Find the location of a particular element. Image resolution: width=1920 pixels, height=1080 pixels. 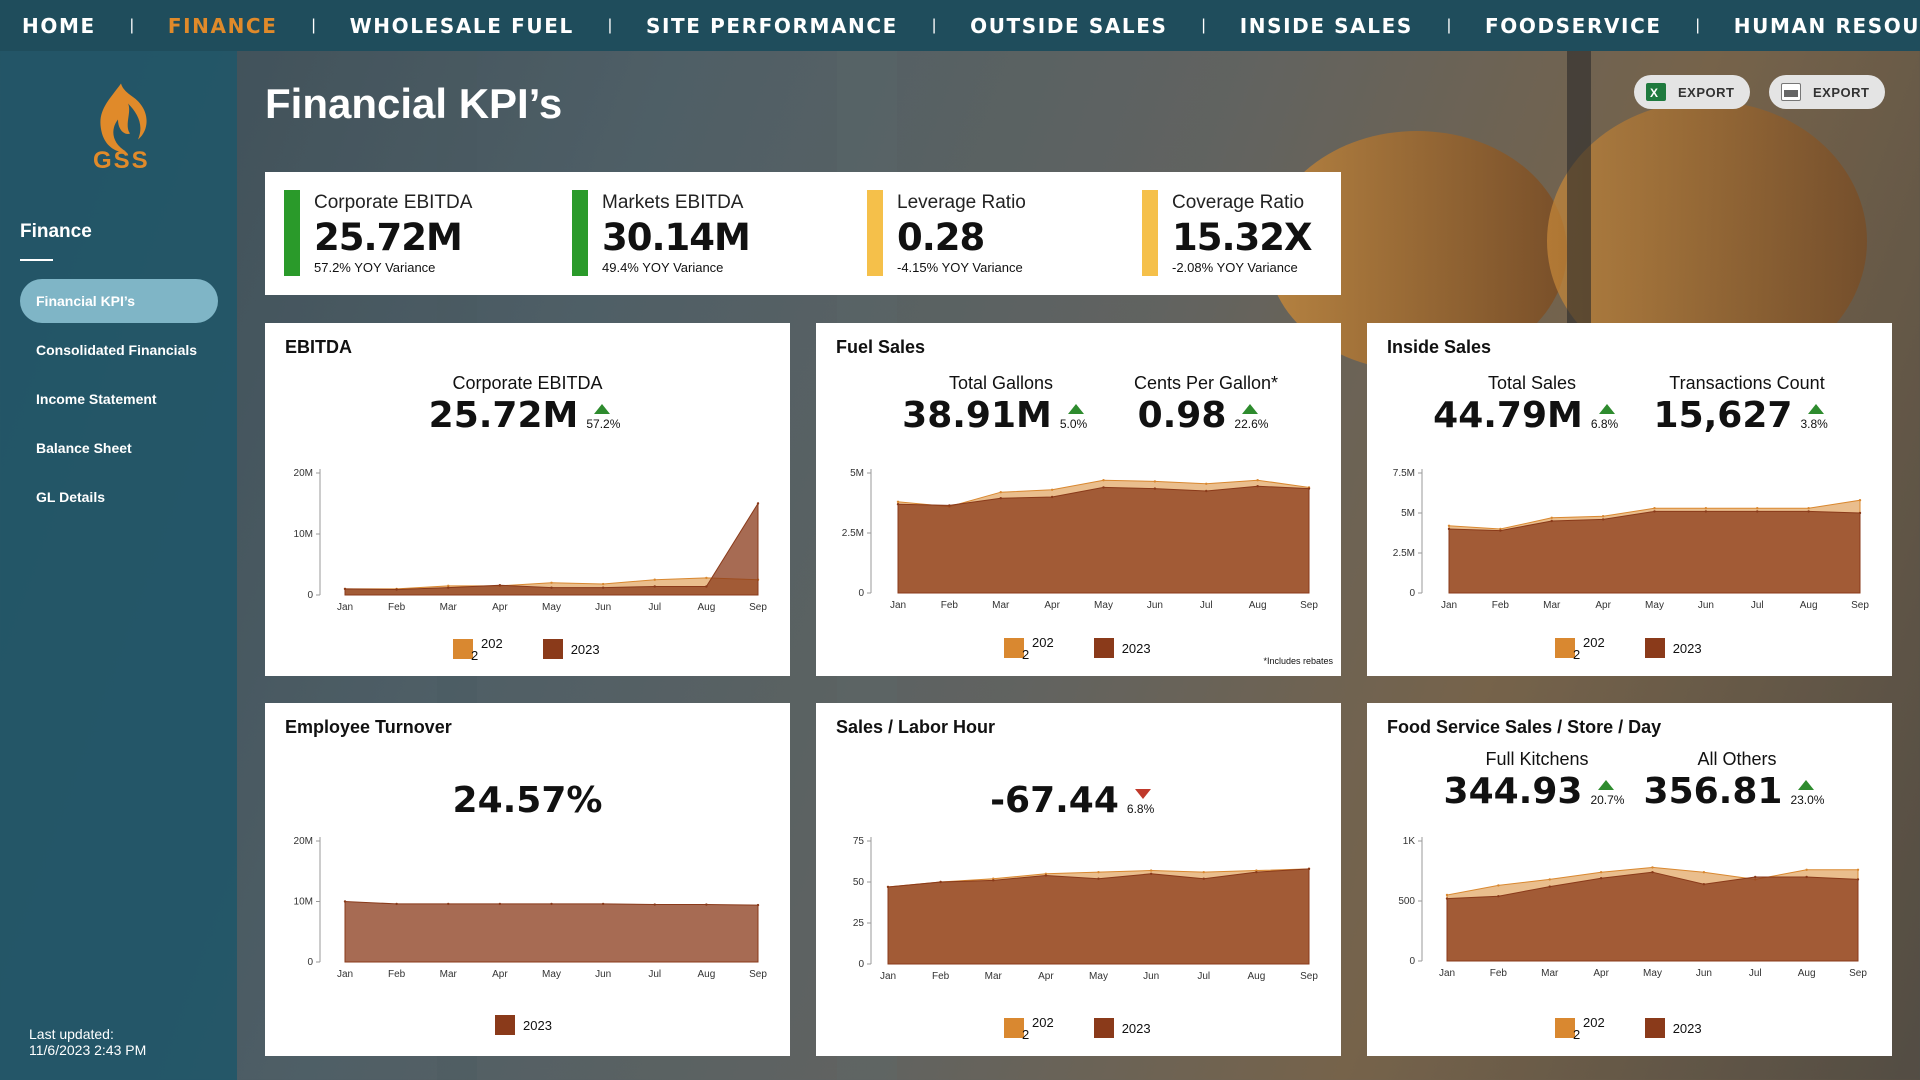

legend-swatch-2023 is located at coordinates (505, 1025).